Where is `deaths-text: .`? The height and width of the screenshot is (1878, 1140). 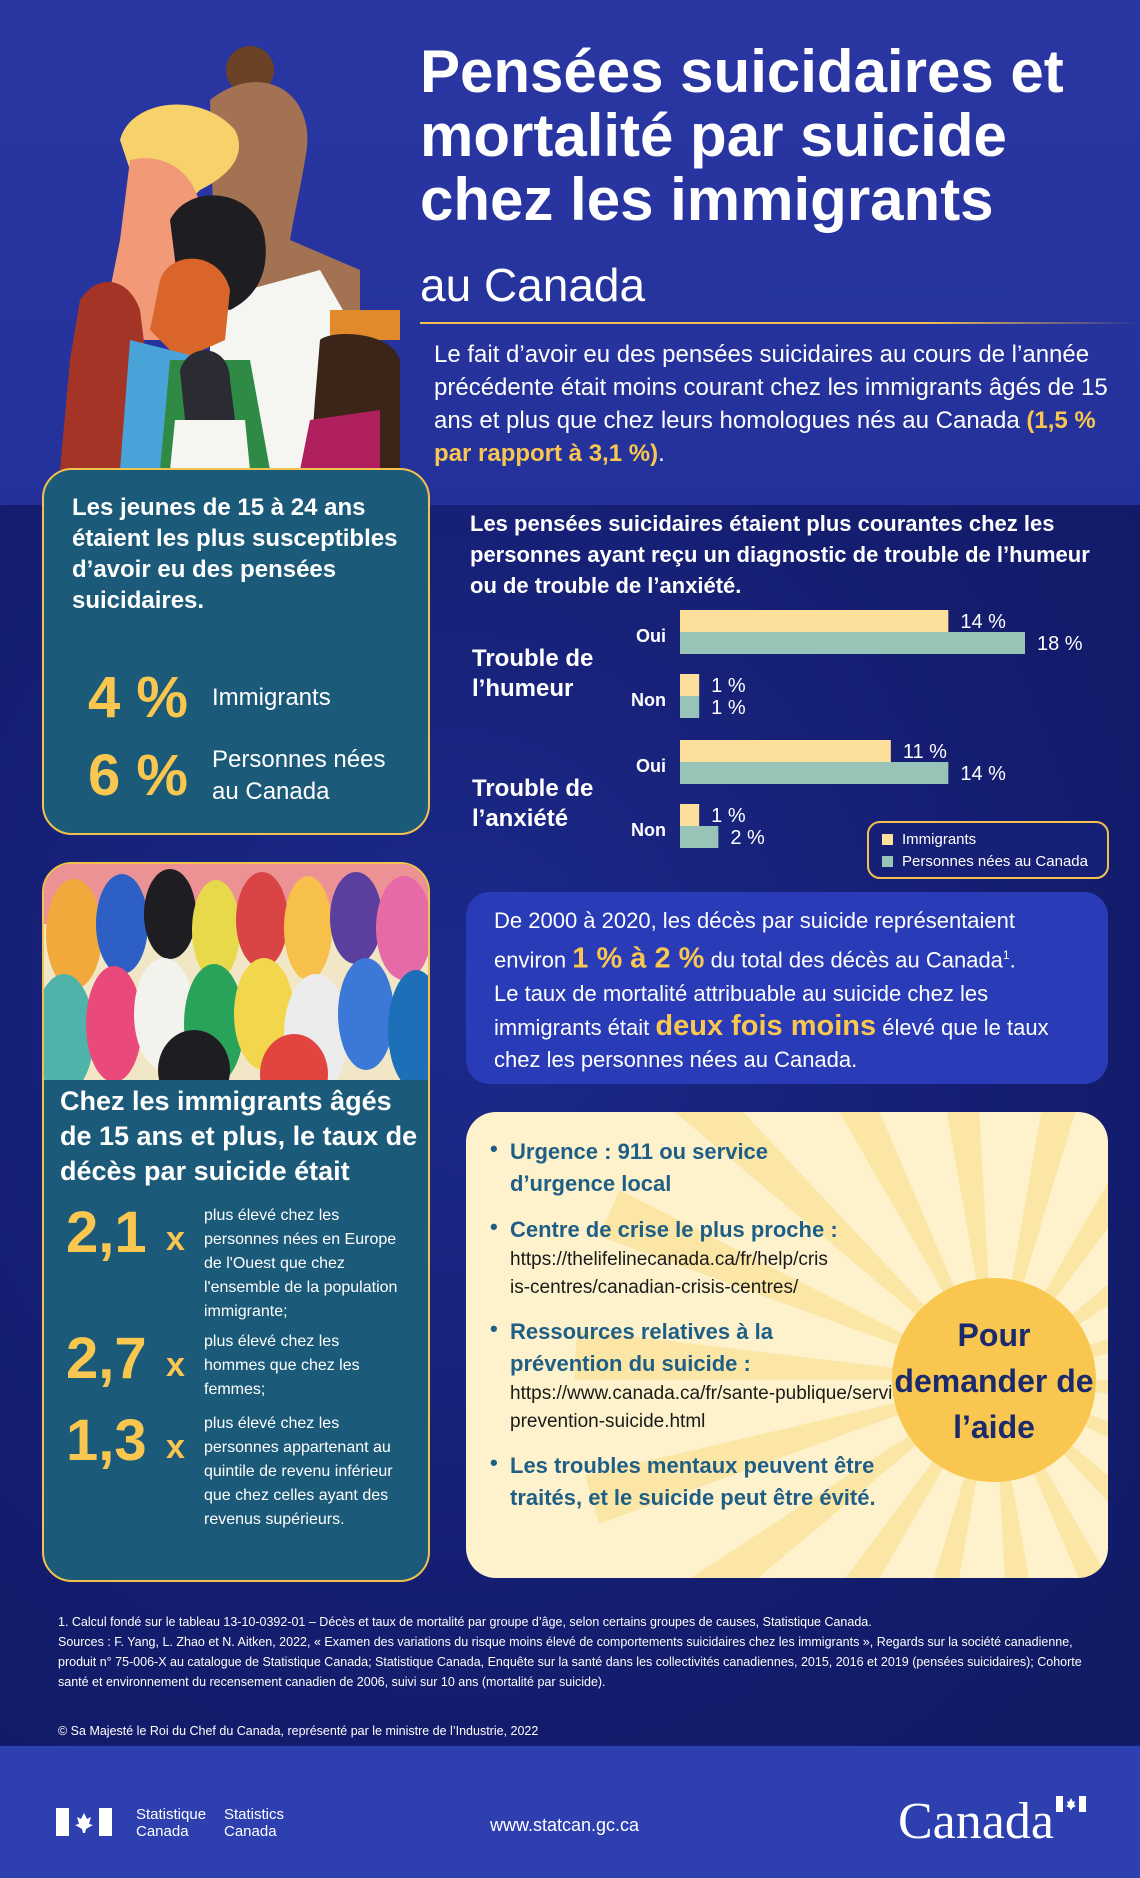
deaths-text: . is located at coordinates (1012, 960).